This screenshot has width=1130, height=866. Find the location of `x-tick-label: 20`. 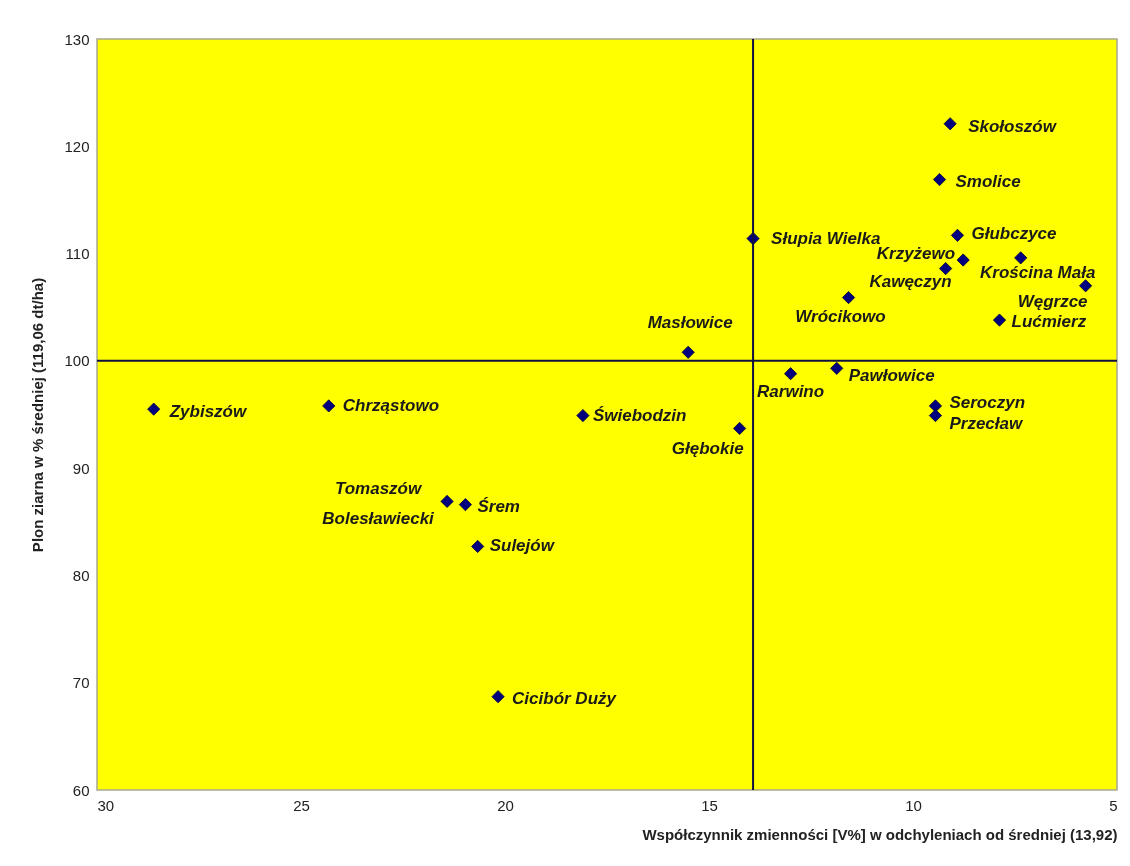

x-tick-label: 20 is located at coordinates (505, 805).